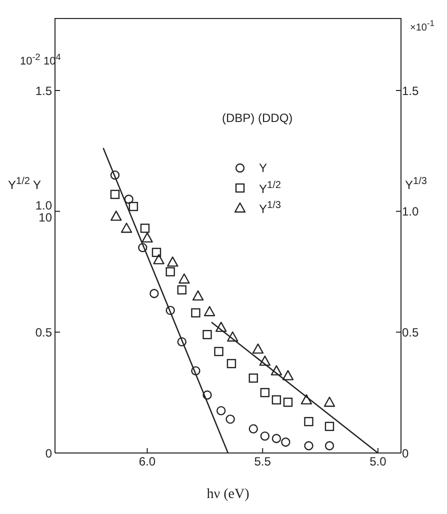 The image size is (447, 514). Describe the element at coordinates (270, 208) in the screenshot. I see `legend-label: Y$^{1/3}$` at that location.